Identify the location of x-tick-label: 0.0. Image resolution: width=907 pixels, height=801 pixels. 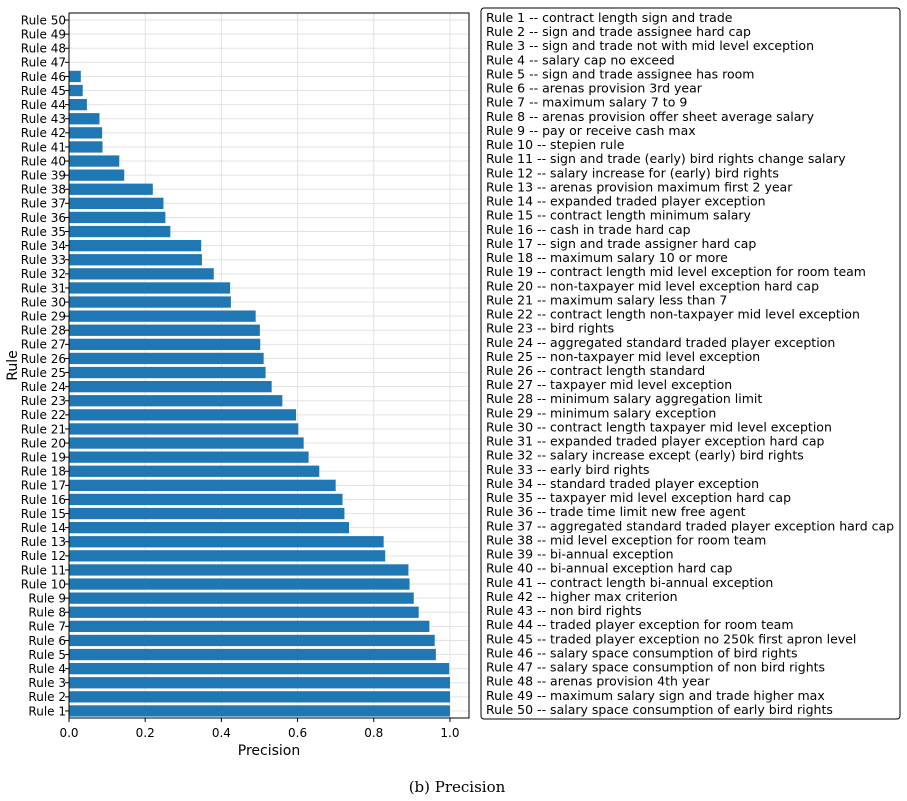
(68, 733).